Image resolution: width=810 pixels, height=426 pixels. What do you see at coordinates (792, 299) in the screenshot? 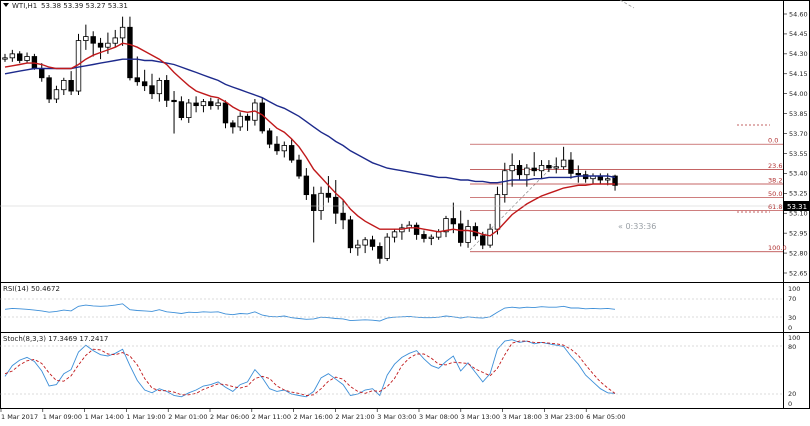
I see `rsi-axis-70: 70` at bounding box center [792, 299].